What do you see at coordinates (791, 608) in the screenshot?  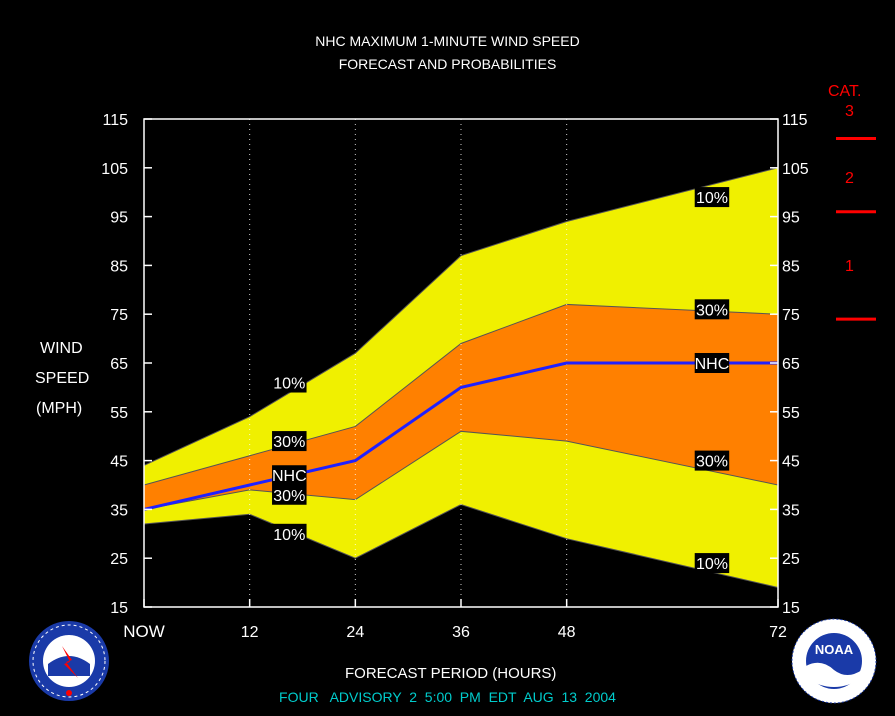 I see `y-tick-label-right: 15` at bounding box center [791, 608].